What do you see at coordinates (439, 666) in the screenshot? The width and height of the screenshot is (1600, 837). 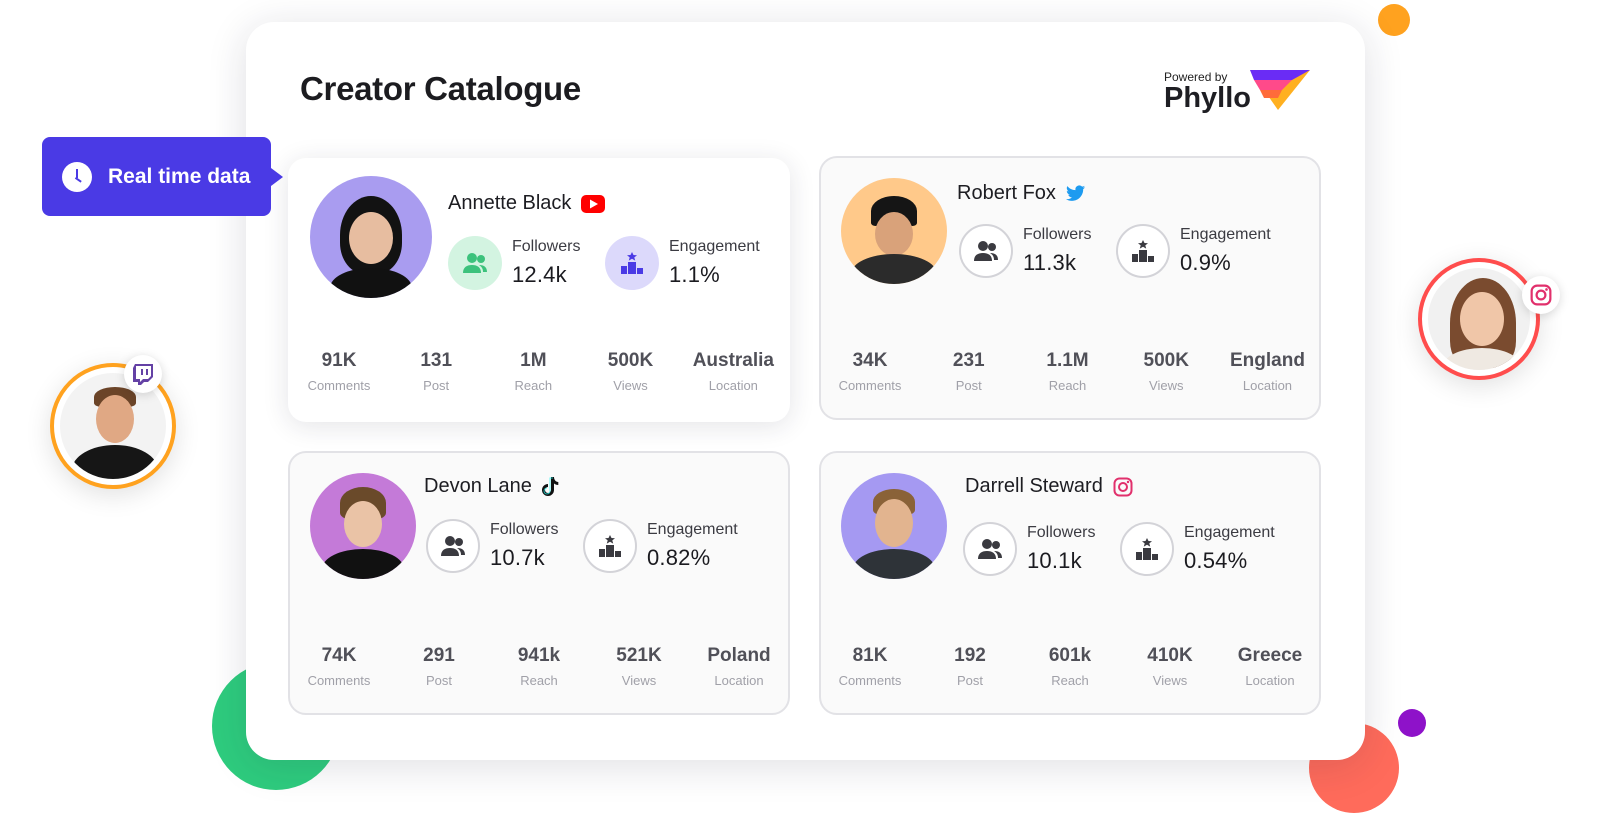 I see `stat-post: 291 Post` at bounding box center [439, 666].